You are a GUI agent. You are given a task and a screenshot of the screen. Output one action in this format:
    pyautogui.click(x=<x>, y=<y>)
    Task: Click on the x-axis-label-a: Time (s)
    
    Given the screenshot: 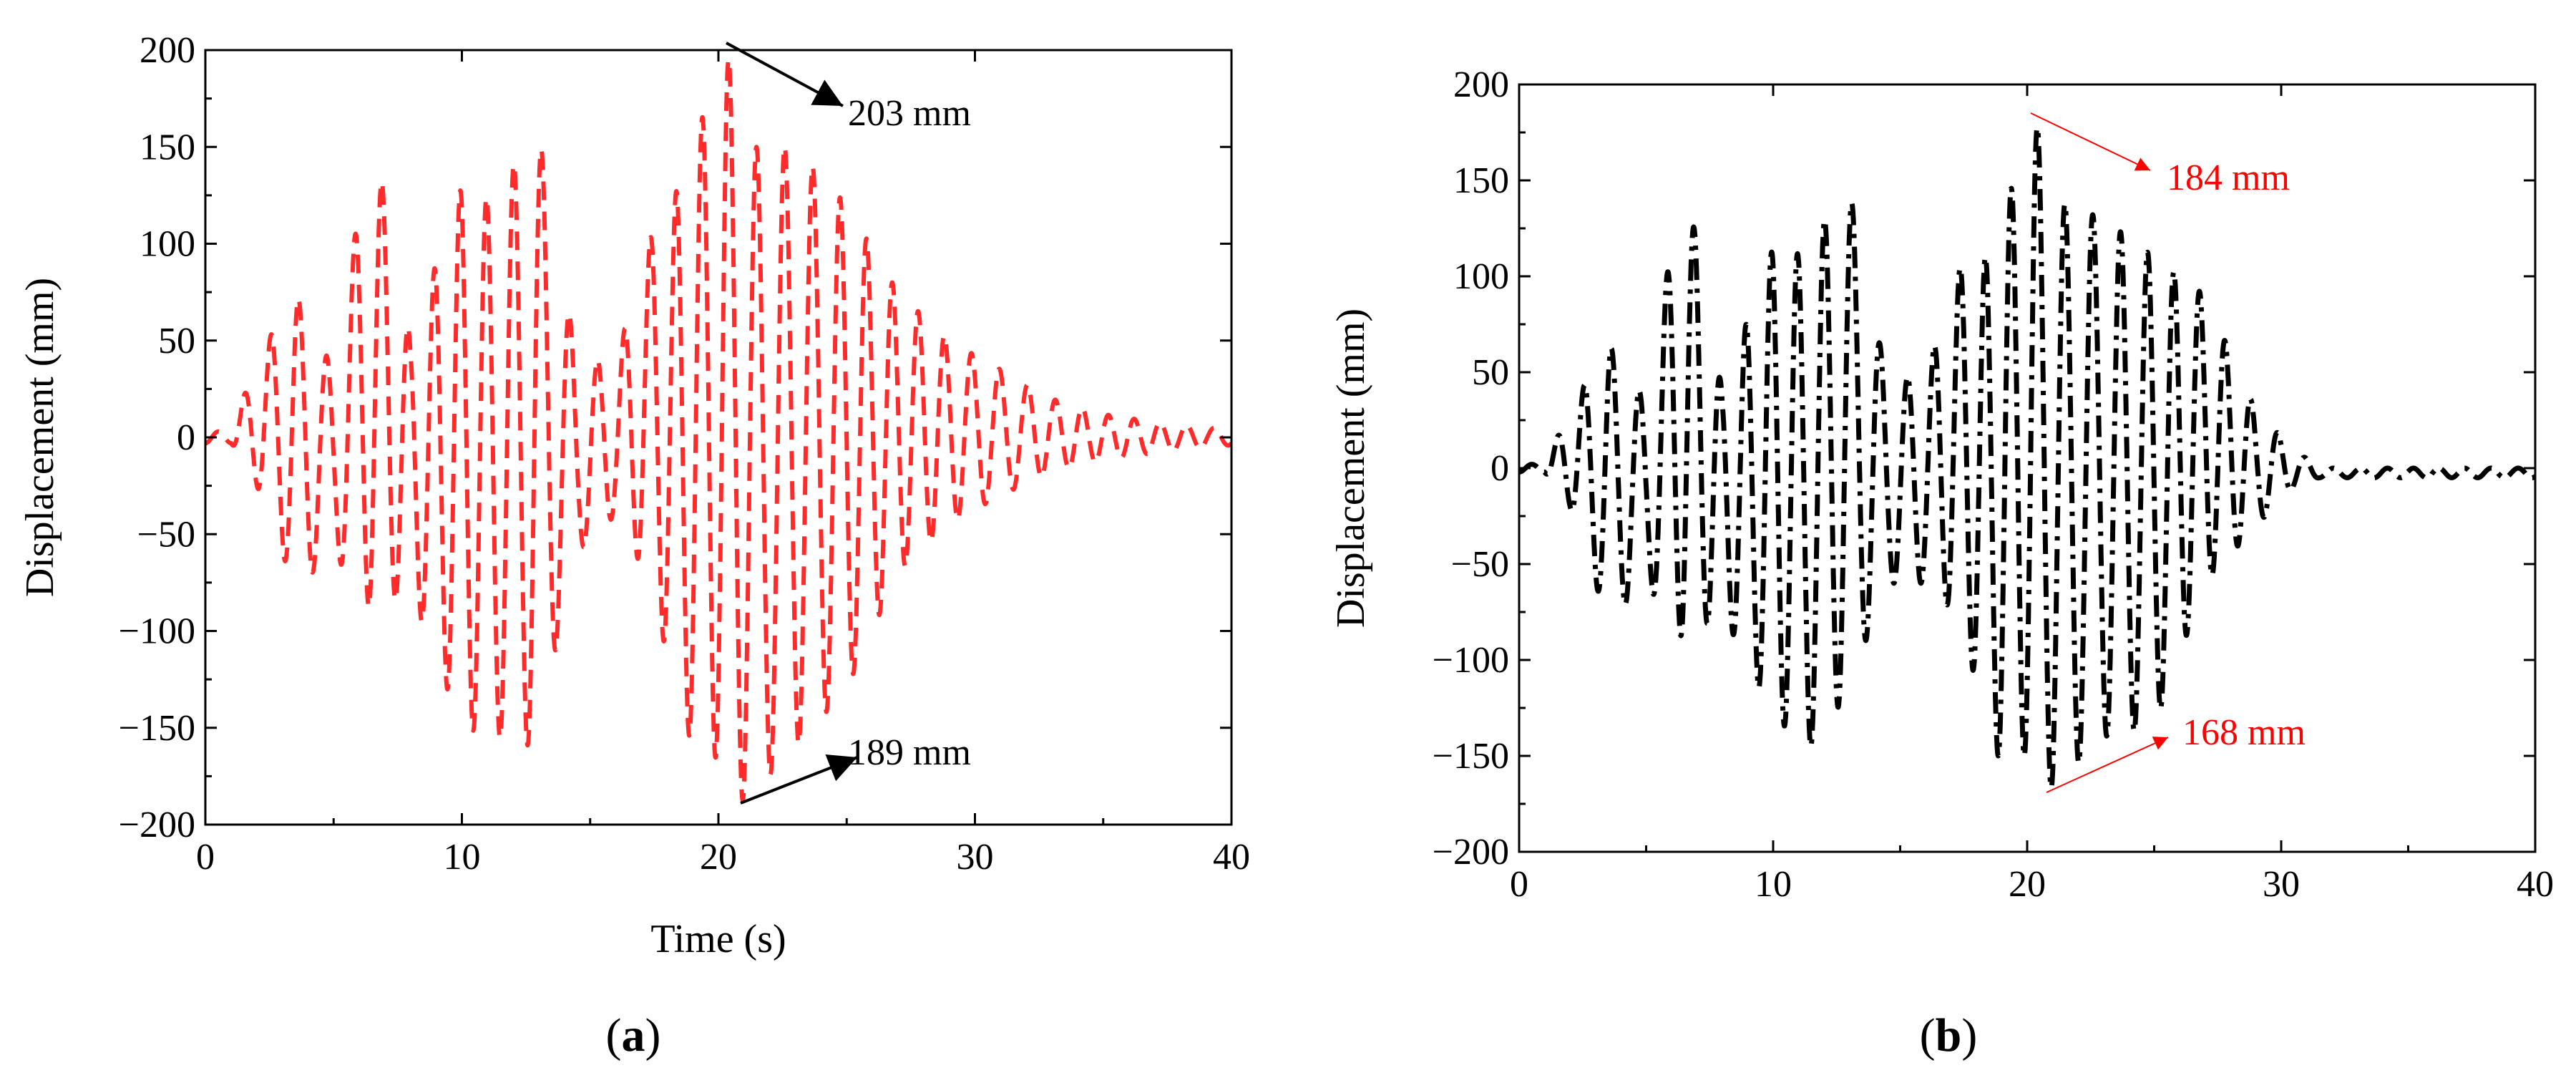 What is the action you would take?
    pyautogui.click(x=718, y=939)
    